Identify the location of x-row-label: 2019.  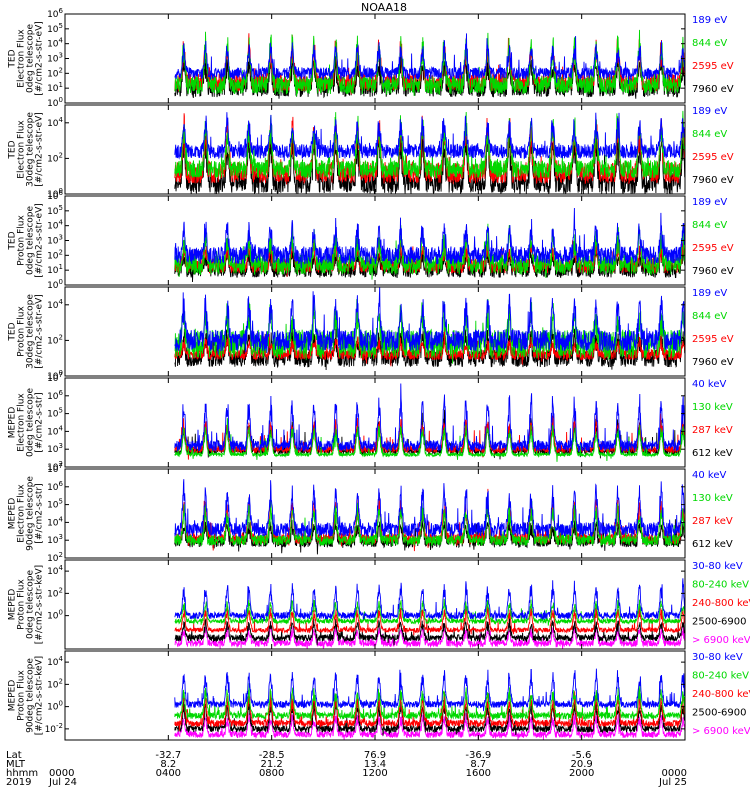
(18, 782).